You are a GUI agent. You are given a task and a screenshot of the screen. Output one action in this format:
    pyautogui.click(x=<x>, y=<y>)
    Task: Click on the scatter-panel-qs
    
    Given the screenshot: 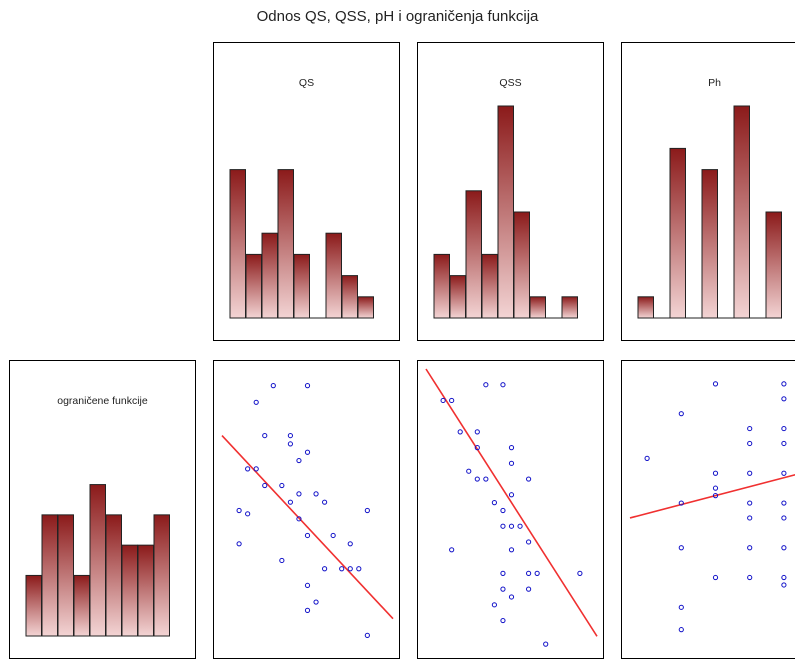 What is the action you would take?
    pyautogui.click(x=306, y=509)
    